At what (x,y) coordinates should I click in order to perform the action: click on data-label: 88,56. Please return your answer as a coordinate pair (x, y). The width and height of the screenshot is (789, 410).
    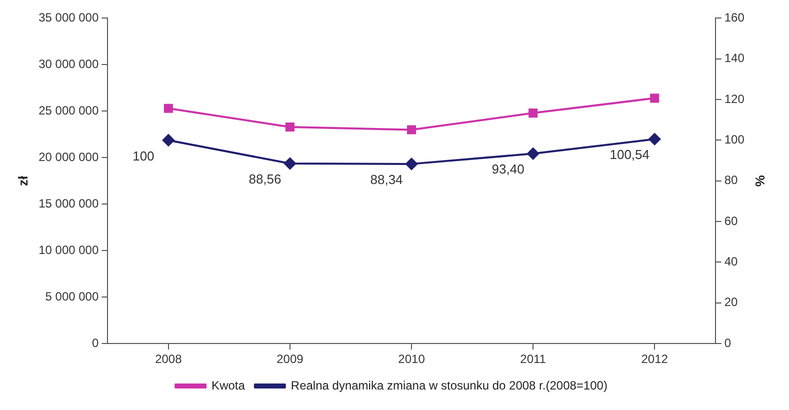
    Looking at the image, I should click on (265, 179).